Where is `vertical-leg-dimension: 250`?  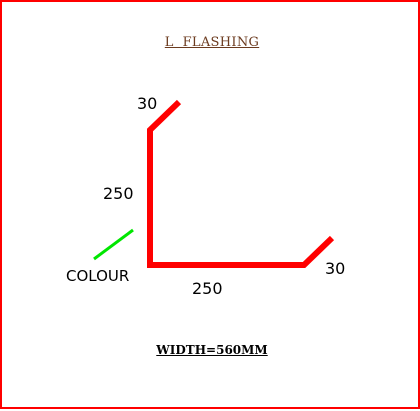 vertical-leg-dimension: 250 is located at coordinates (118, 193).